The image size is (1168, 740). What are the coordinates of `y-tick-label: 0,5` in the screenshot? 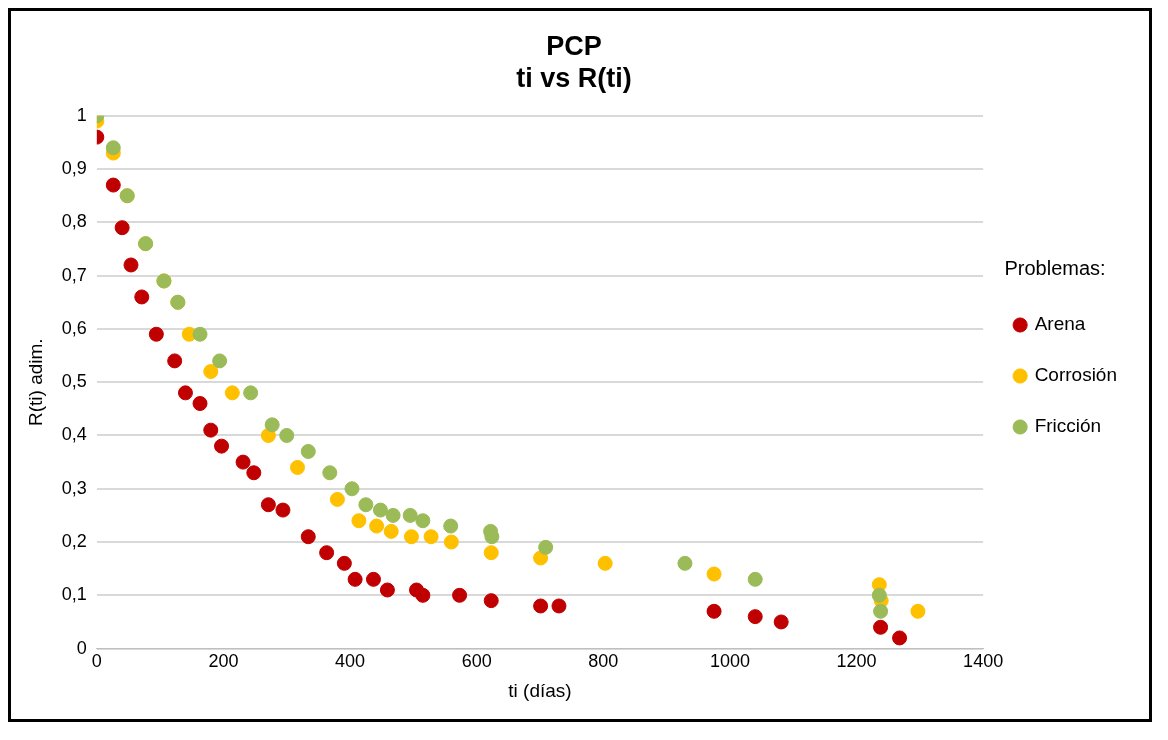 It's located at (74, 381).